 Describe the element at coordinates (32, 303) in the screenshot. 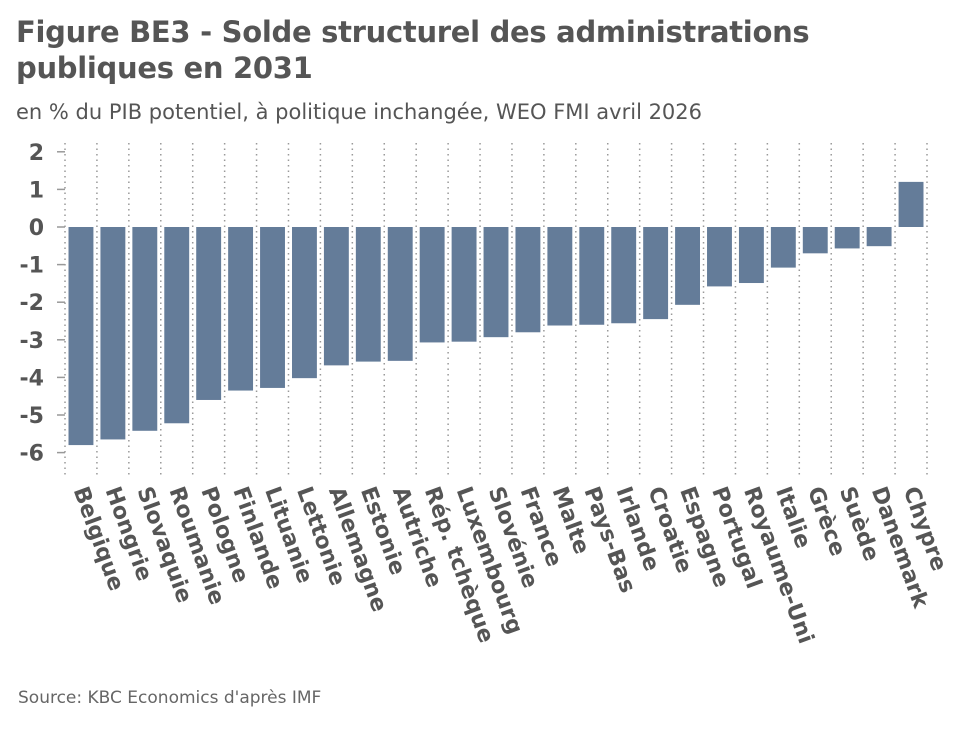

I see `y-tick-label: -2` at that location.